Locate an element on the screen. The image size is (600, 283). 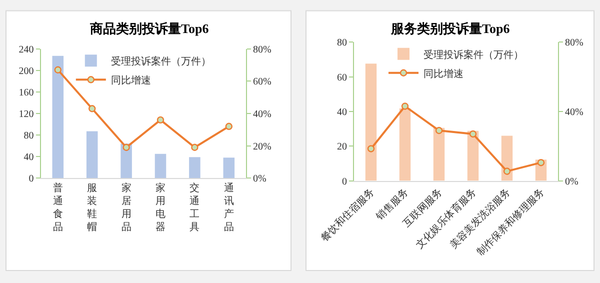
x-tick-label: 餐饮和住宿服务 is located at coordinates (347, 215).